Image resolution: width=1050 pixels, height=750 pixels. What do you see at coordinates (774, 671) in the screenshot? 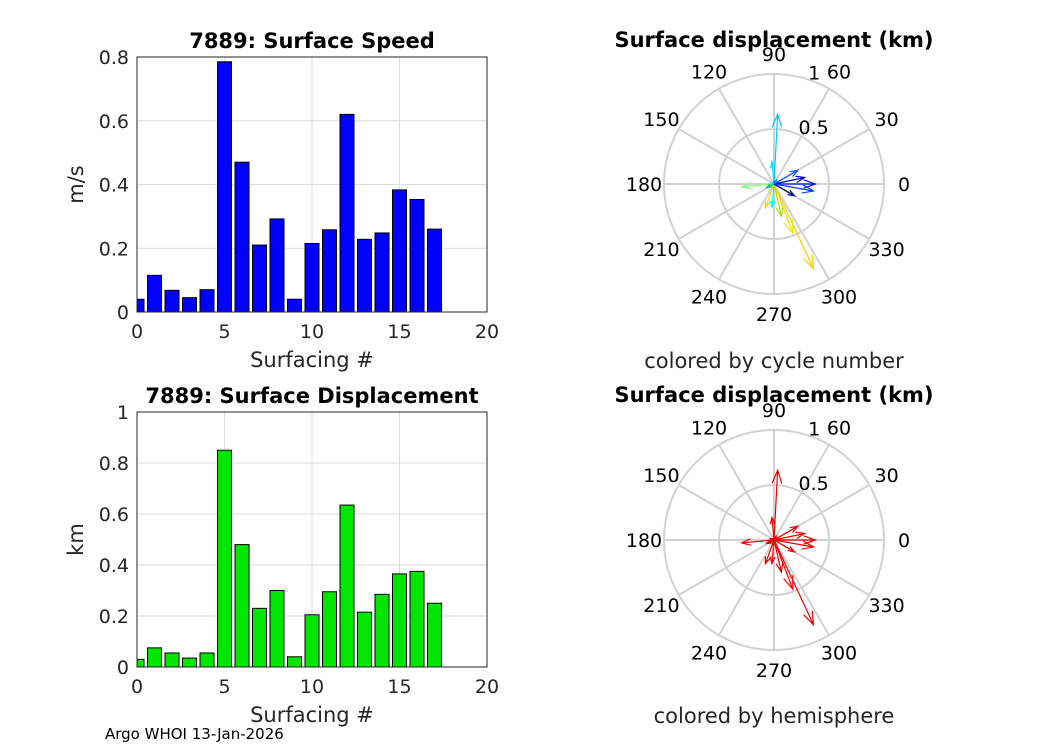
I see `polar-hemisphere-angle-label: 270` at bounding box center [774, 671].